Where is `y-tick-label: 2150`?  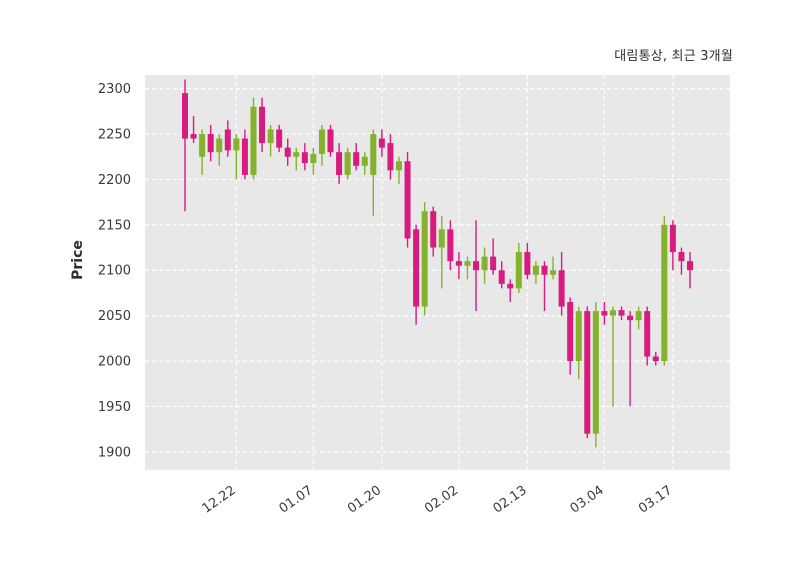 y-tick-label: 2150 is located at coordinates (114, 225).